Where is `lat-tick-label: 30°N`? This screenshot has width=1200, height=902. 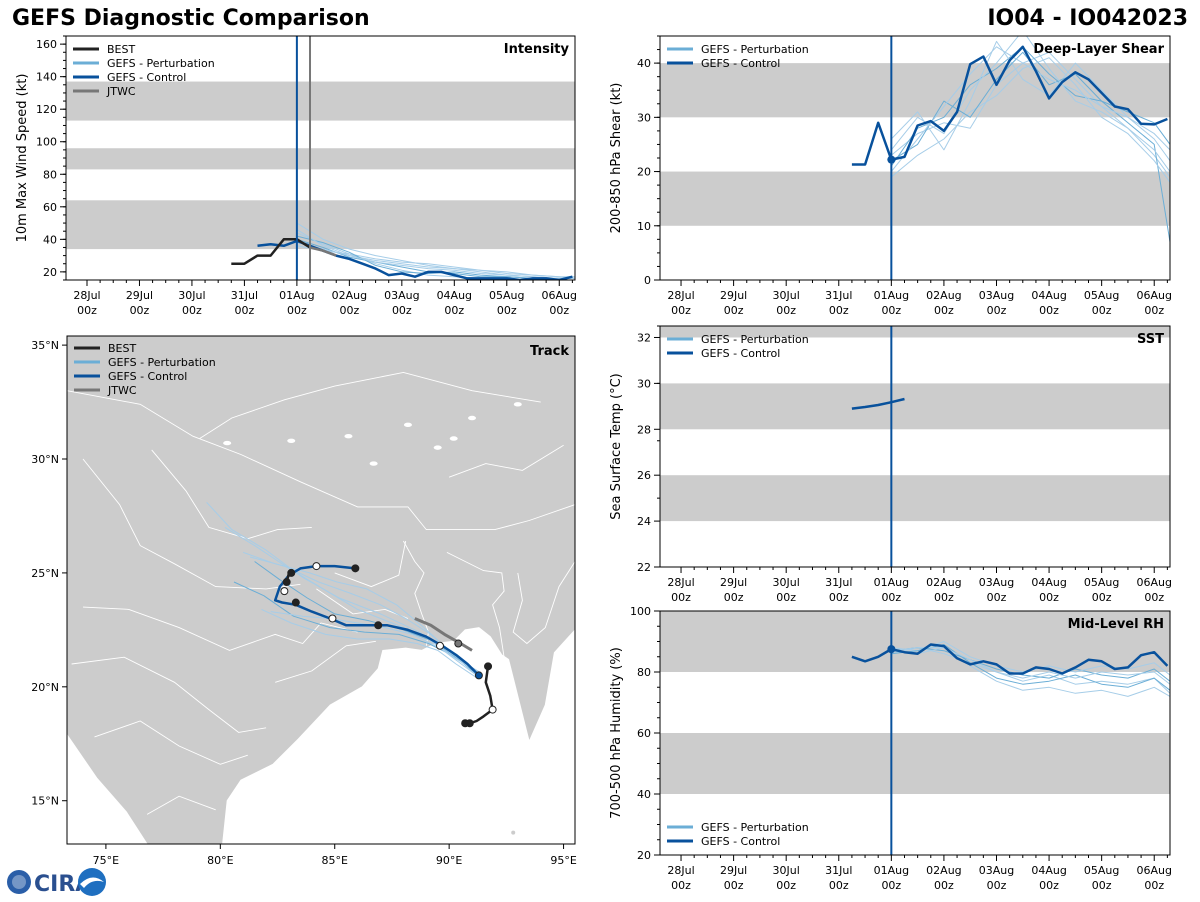 lat-tick-label: 30°N is located at coordinates (45, 459).